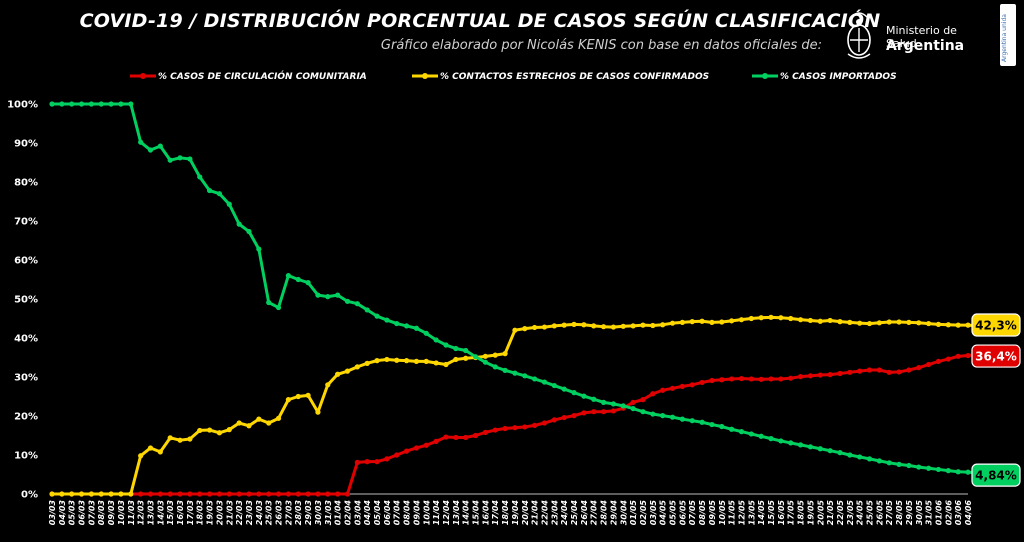 This screenshot has width=1024, height=542. I want to click on x-tick-label: 29/03, so click(308, 513).